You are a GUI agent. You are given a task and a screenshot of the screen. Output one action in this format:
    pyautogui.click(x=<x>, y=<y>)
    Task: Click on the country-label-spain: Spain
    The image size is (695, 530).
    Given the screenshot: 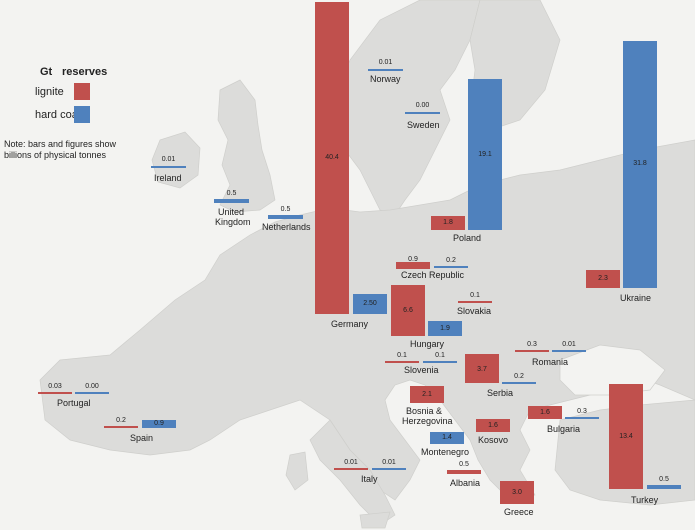 What is the action you would take?
    pyautogui.click(x=142, y=438)
    